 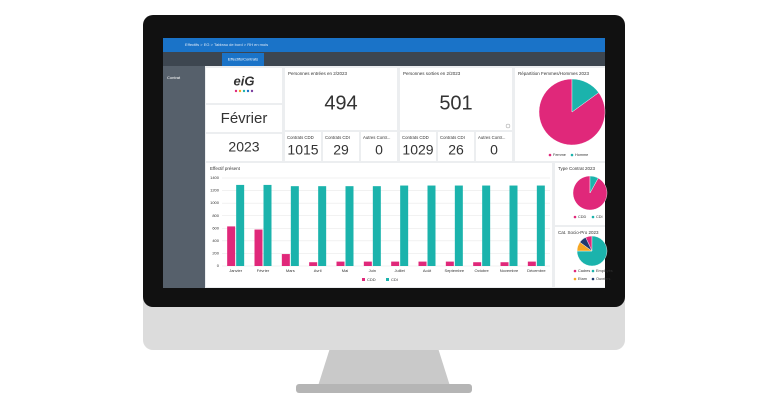 I want to click on month: Février, so click(x=244, y=118).